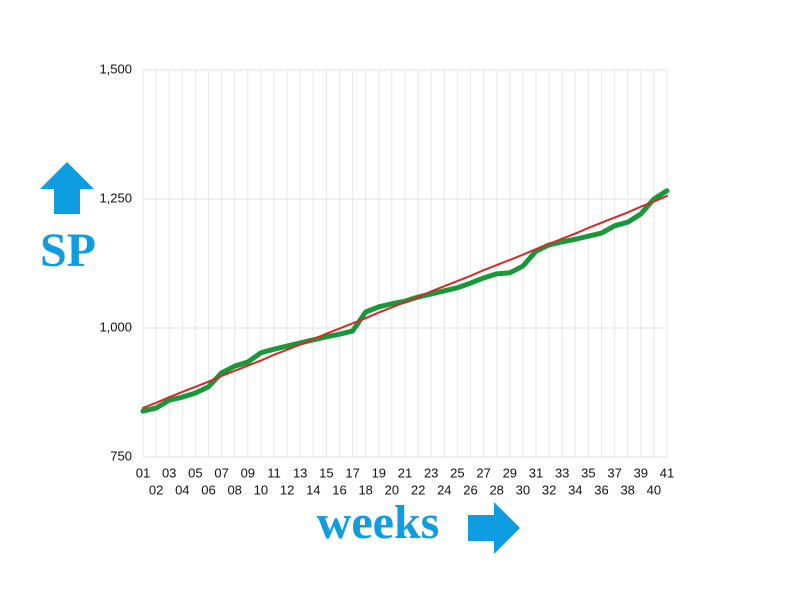 This screenshot has height=600, width=800. I want to click on x-tick-label: 22, so click(418, 489).